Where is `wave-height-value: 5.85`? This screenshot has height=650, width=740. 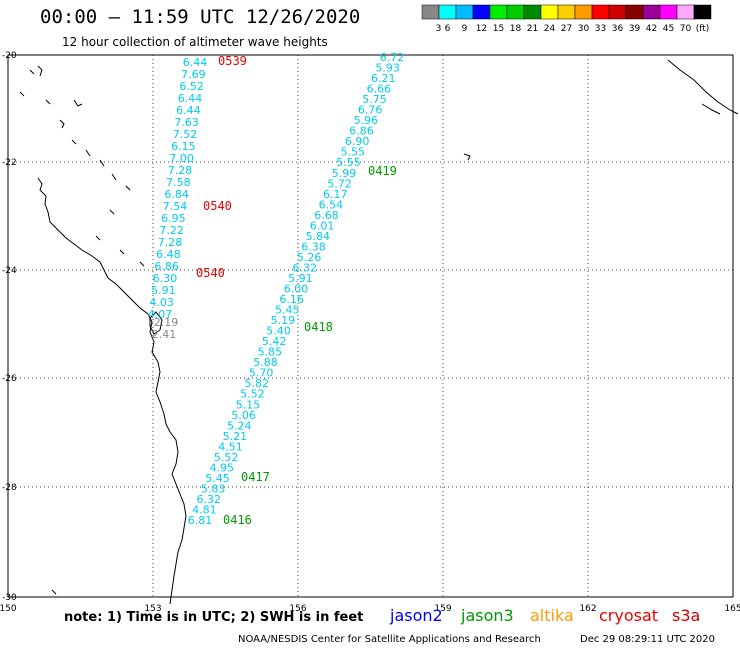
wave-height-value: 5.85 is located at coordinates (270, 352).